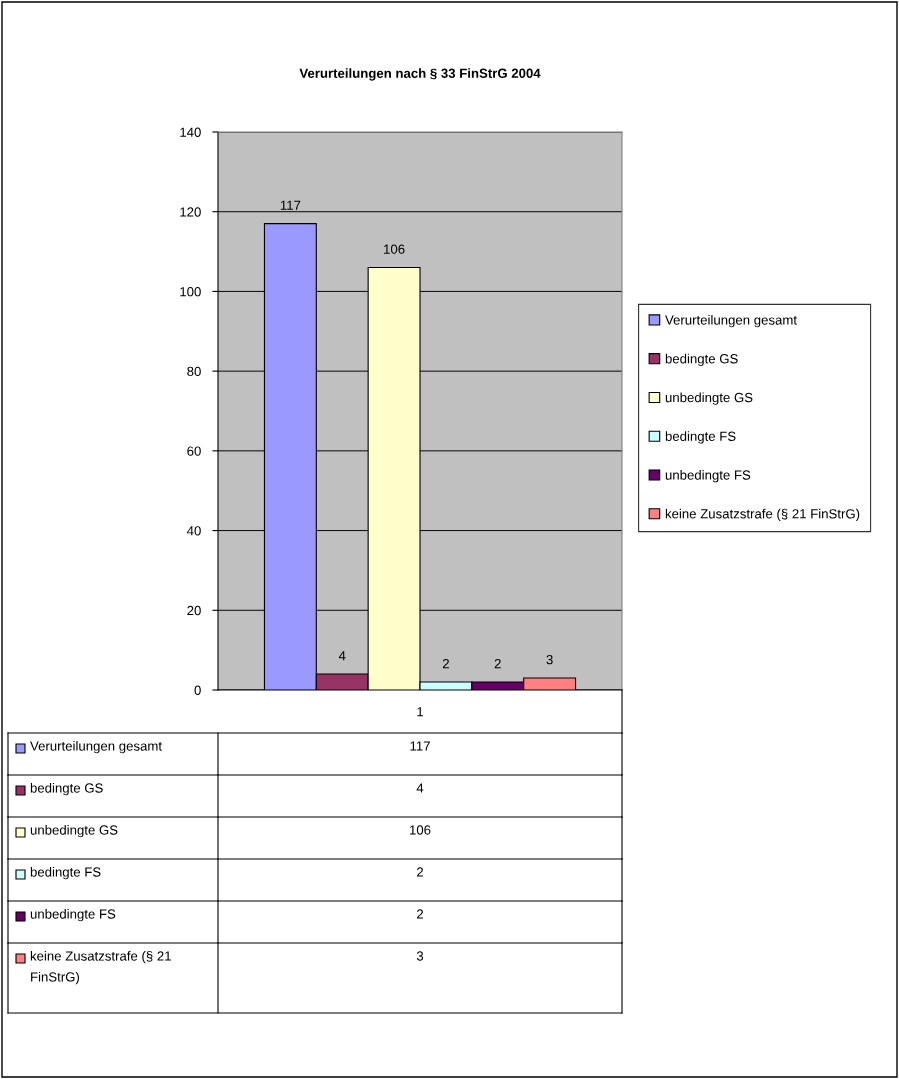 This screenshot has height=1079, width=899. I want to click on chart-title: Verurteilungen nach § 33 FinStrG 2004, so click(420, 74).